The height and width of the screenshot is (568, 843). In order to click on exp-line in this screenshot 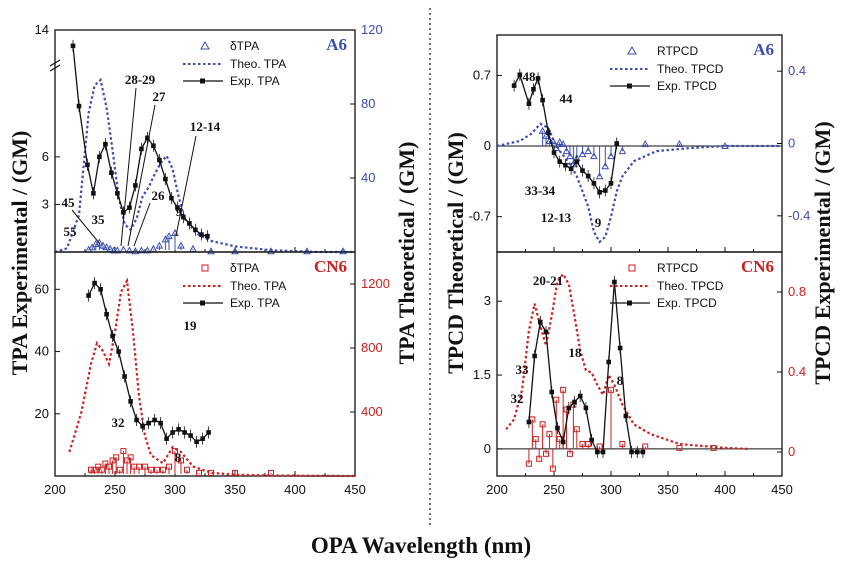, I will do `click(585, 367)`.